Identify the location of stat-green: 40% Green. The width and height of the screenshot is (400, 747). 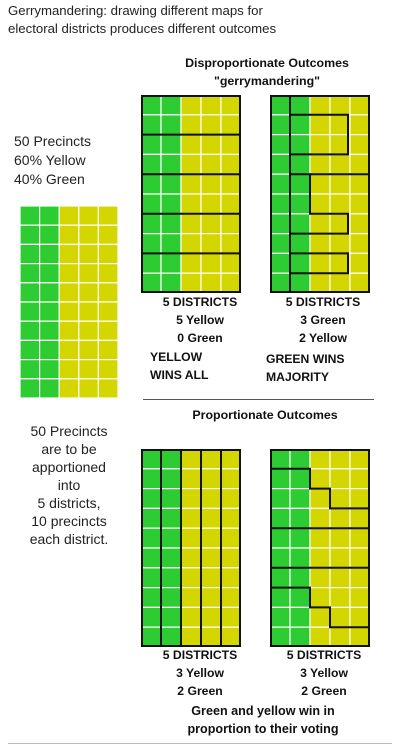
(49, 179).